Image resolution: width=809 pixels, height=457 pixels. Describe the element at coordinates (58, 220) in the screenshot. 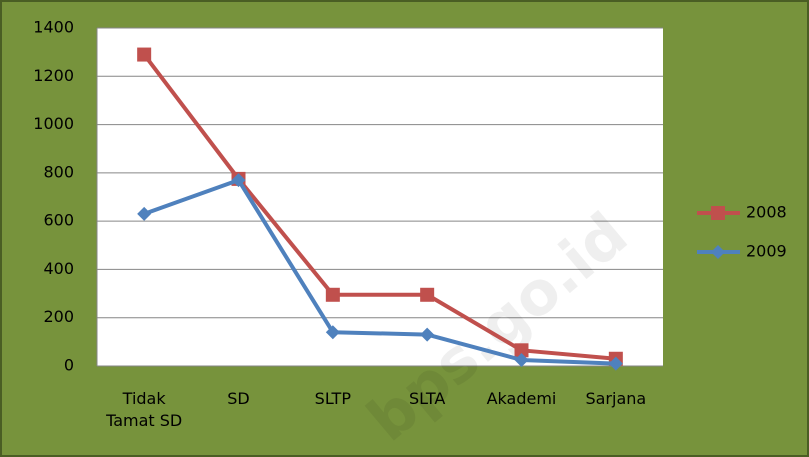

I see `y-tick-label: 600` at that location.